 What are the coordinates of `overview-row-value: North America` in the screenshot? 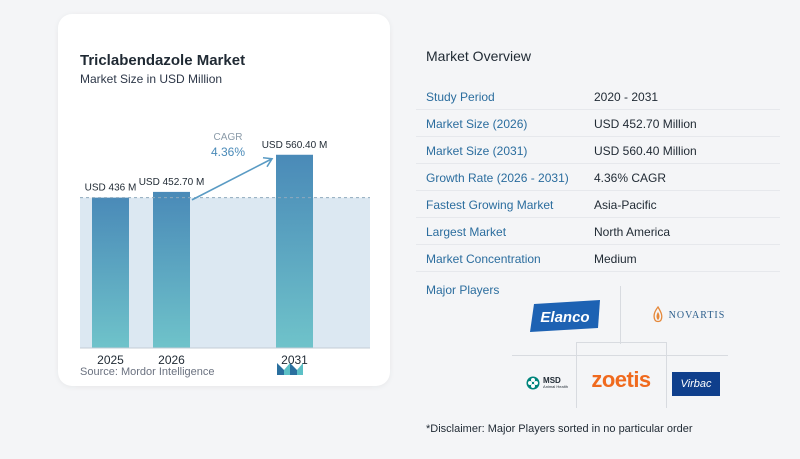 It's located at (632, 232).